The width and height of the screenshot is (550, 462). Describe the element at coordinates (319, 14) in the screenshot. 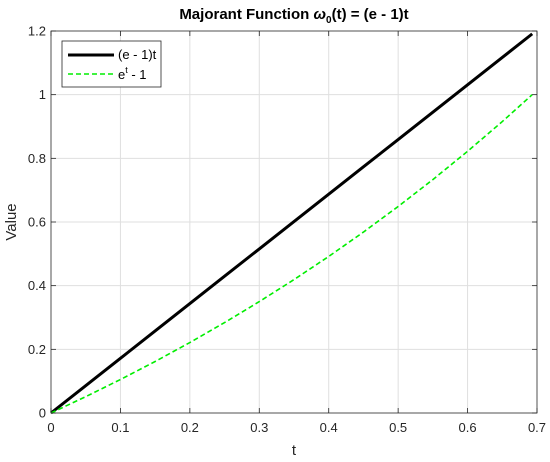

I see `chart-title-symbol: ω` at that location.